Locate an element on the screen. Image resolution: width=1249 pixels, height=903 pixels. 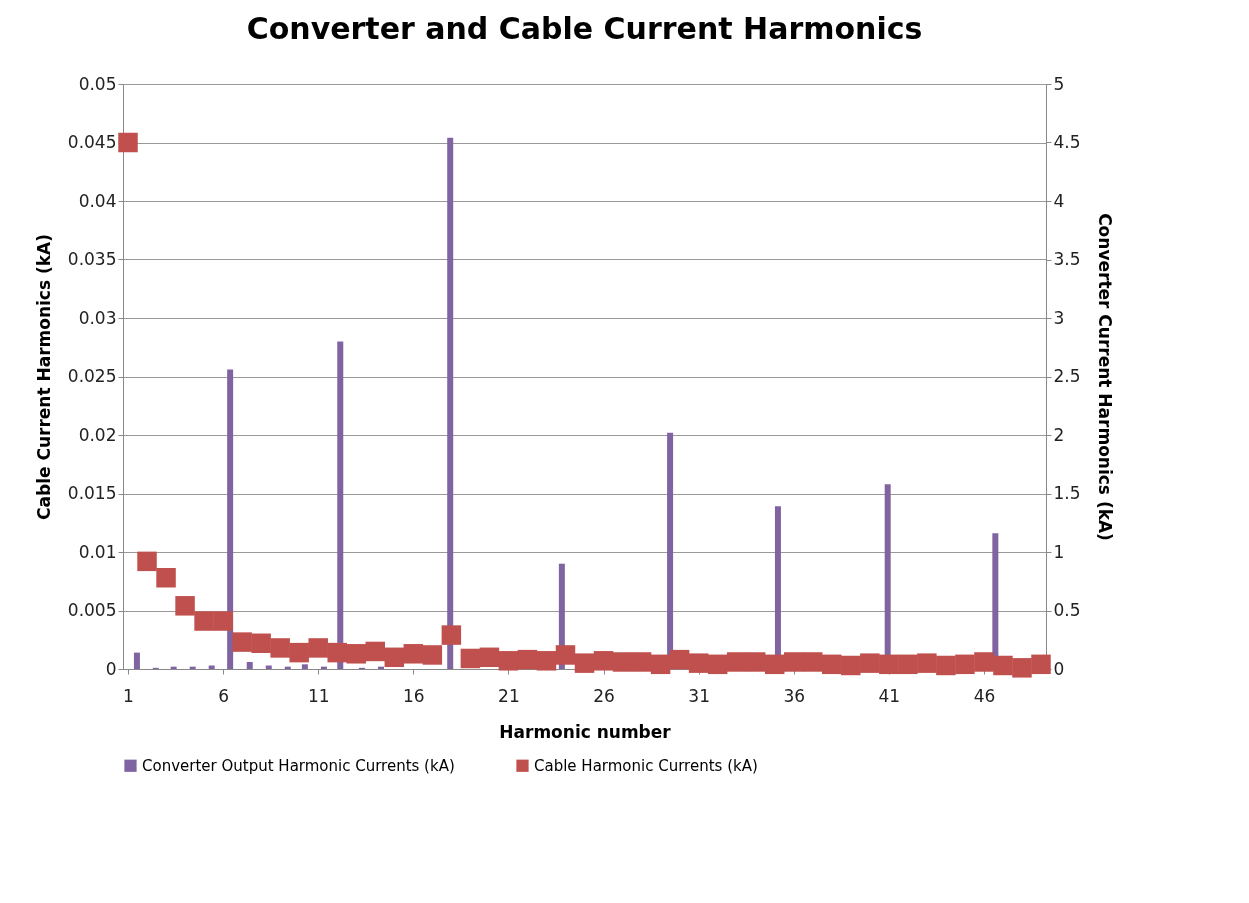
y-tick-label: 0.02 is located at coordinates (97, 434).